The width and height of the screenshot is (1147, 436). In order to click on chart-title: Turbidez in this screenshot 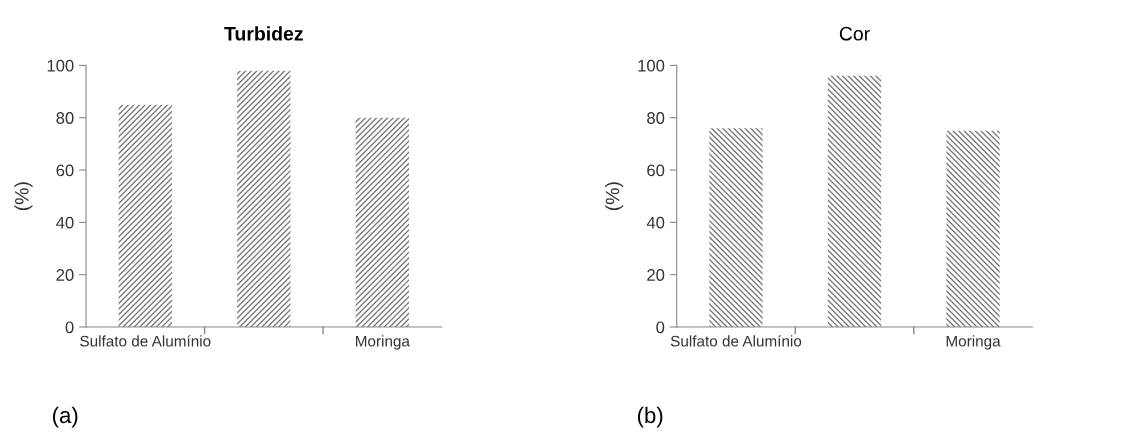, I will do `click(263, 33)`.